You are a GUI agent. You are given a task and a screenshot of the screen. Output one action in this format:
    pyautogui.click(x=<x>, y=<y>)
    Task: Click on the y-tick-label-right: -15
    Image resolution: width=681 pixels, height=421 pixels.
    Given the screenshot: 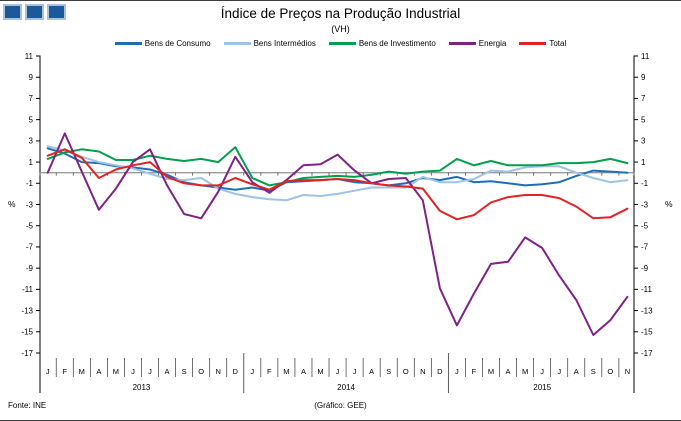 What is the action you would take?
    pyautogui.click(x=647, y=332)
    